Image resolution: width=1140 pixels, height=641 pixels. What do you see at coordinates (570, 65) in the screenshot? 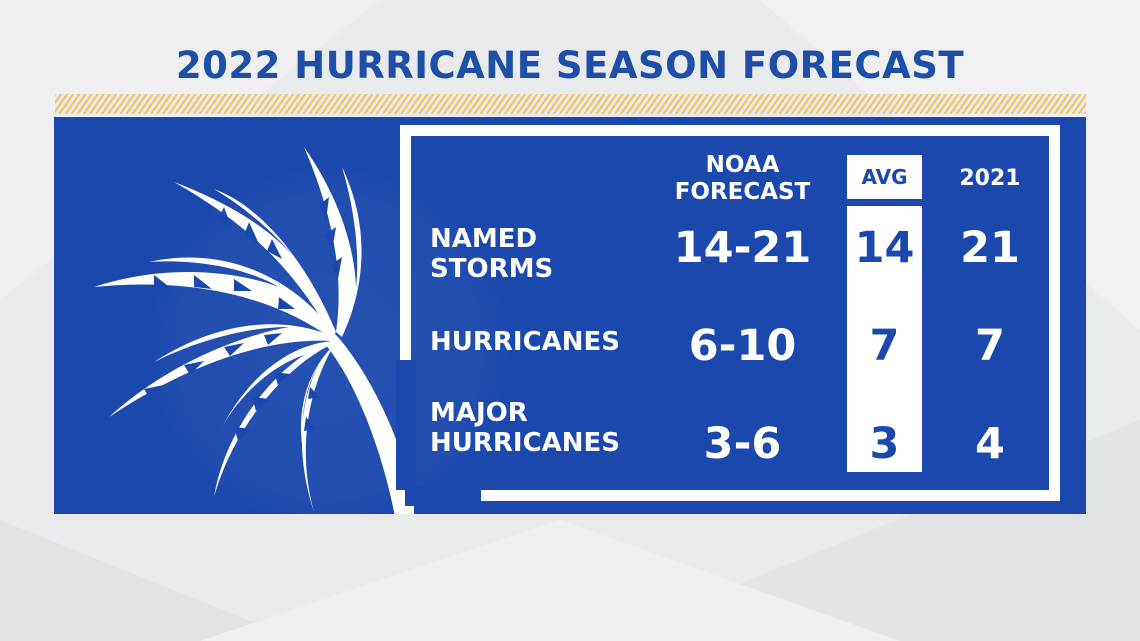
I see `page-title: 2022 HURRICANE SEASON FORECAST` at bounding box center [570, 65].